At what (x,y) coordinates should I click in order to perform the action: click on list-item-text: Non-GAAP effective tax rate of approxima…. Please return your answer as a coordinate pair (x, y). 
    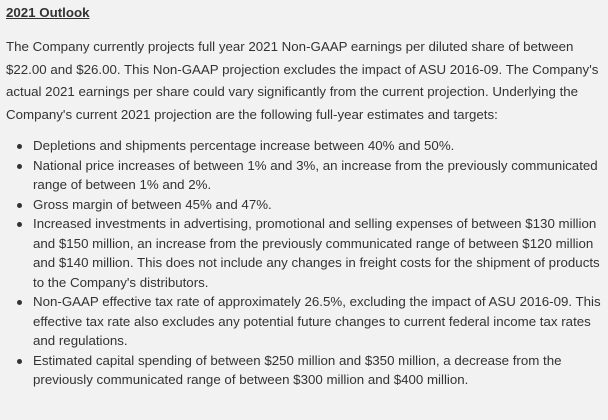
    Looking at the image, I should click on (317, 321).